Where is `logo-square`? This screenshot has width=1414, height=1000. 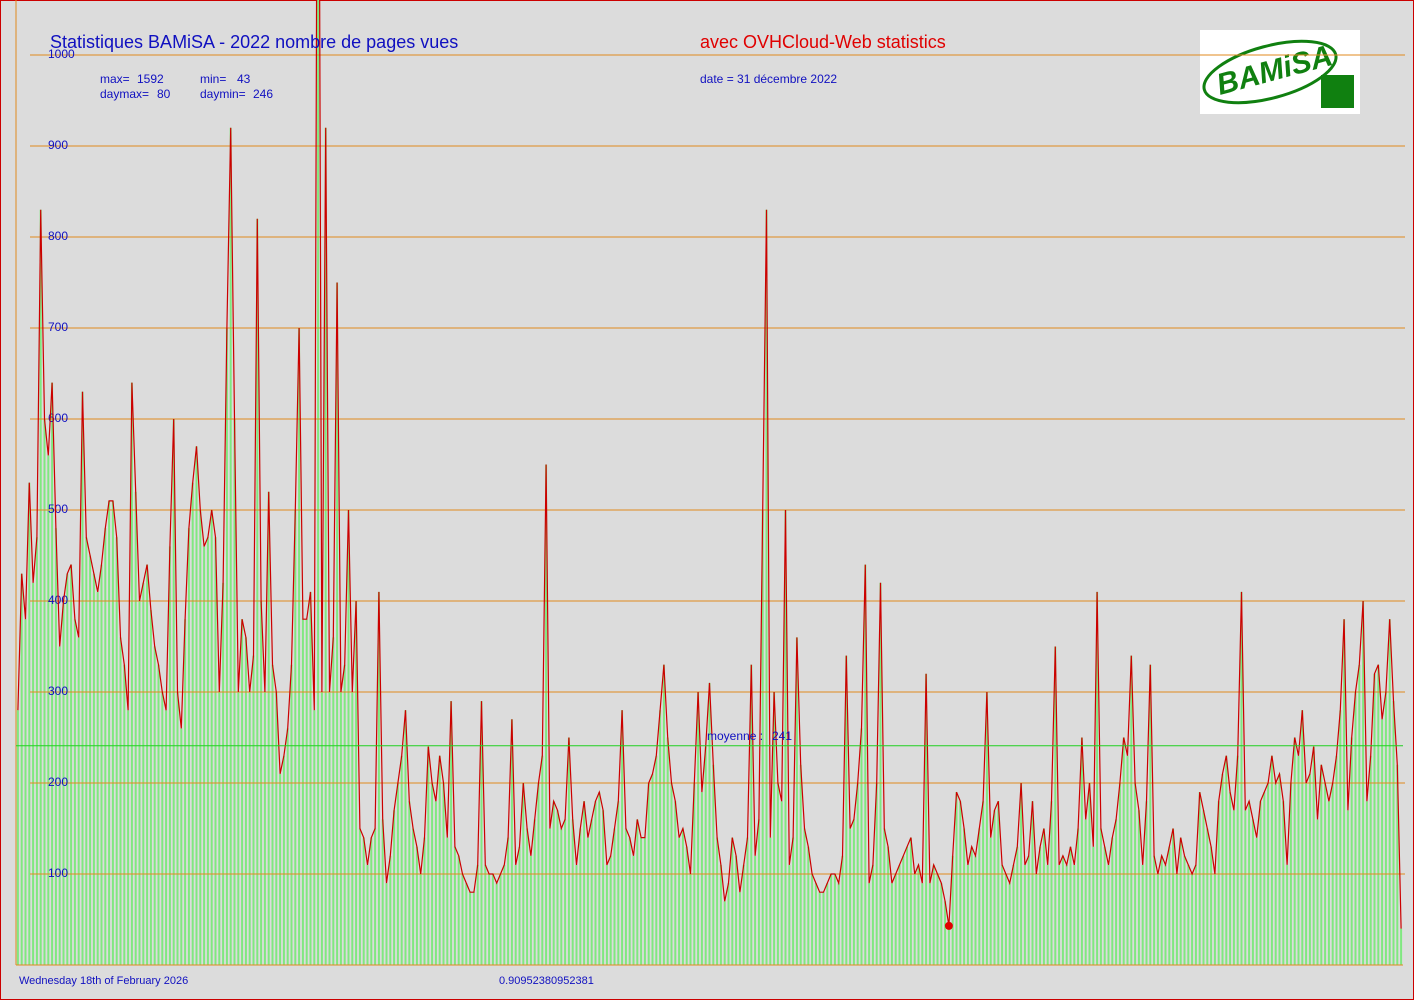 logo-square is located at coordinates (1337, 91).